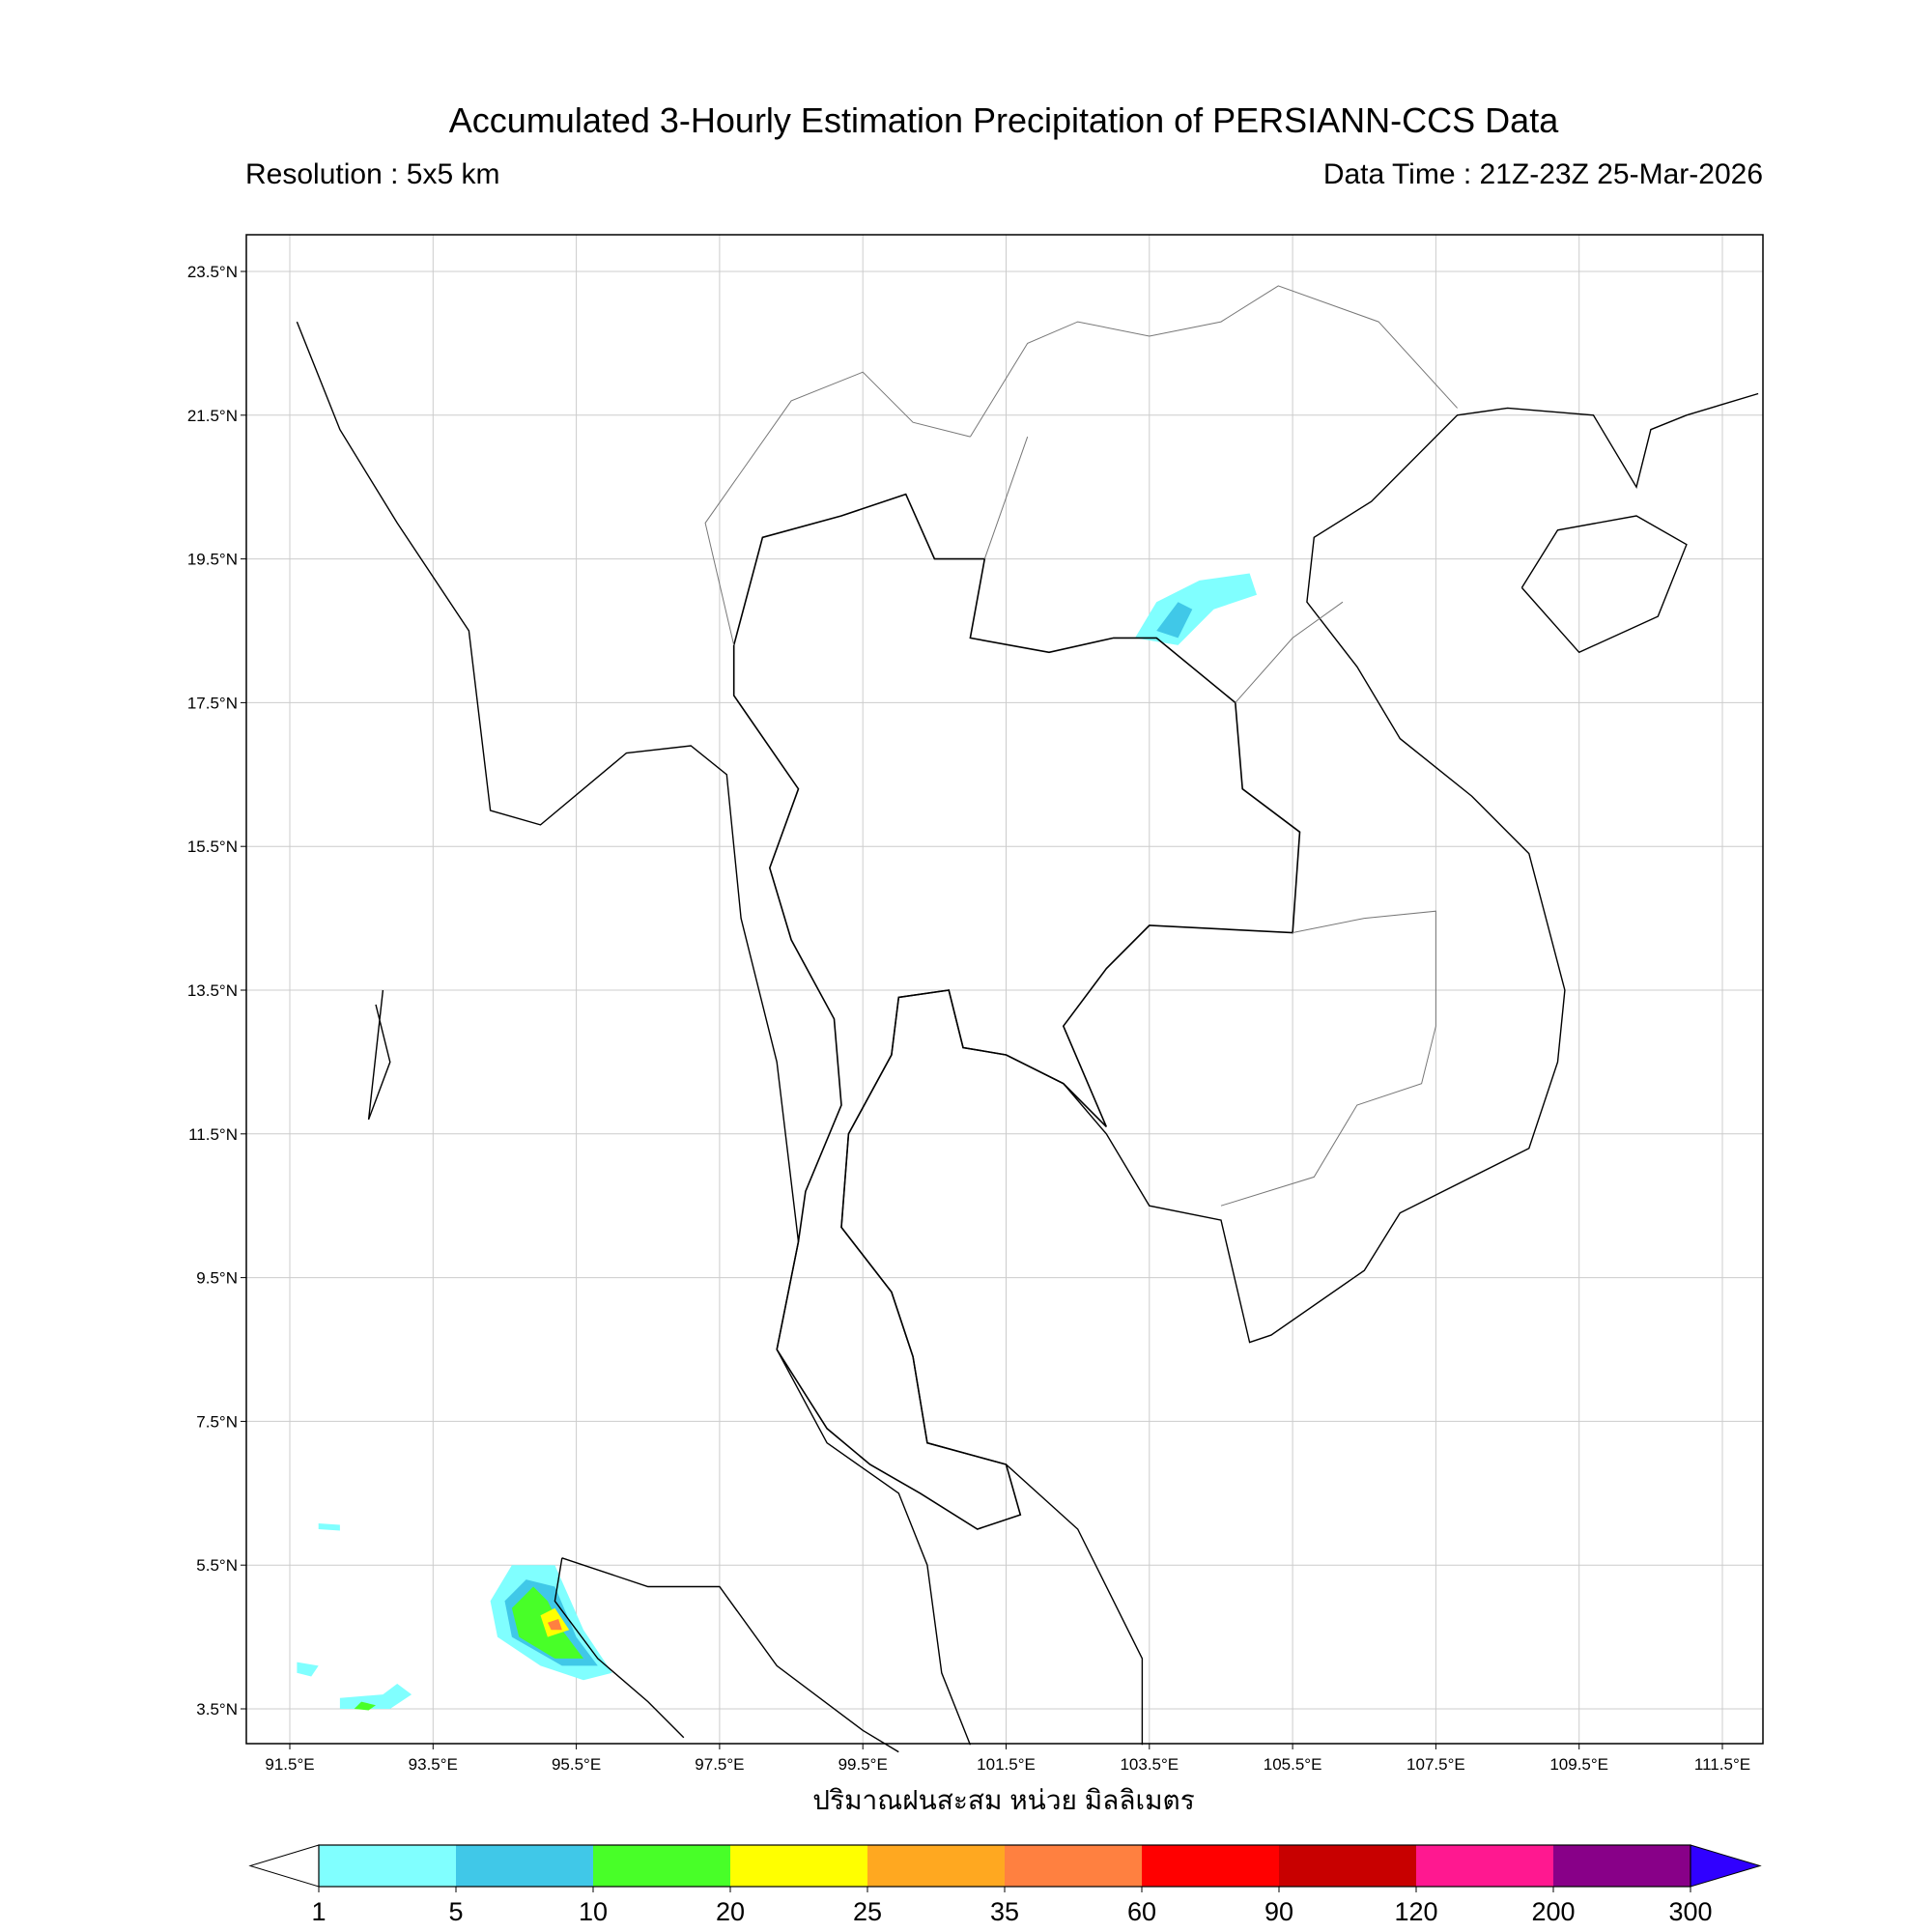 This screenshot has height=1932, width=1932. I want to click on colorbar-tick-label: 1, so click(318, 1911).